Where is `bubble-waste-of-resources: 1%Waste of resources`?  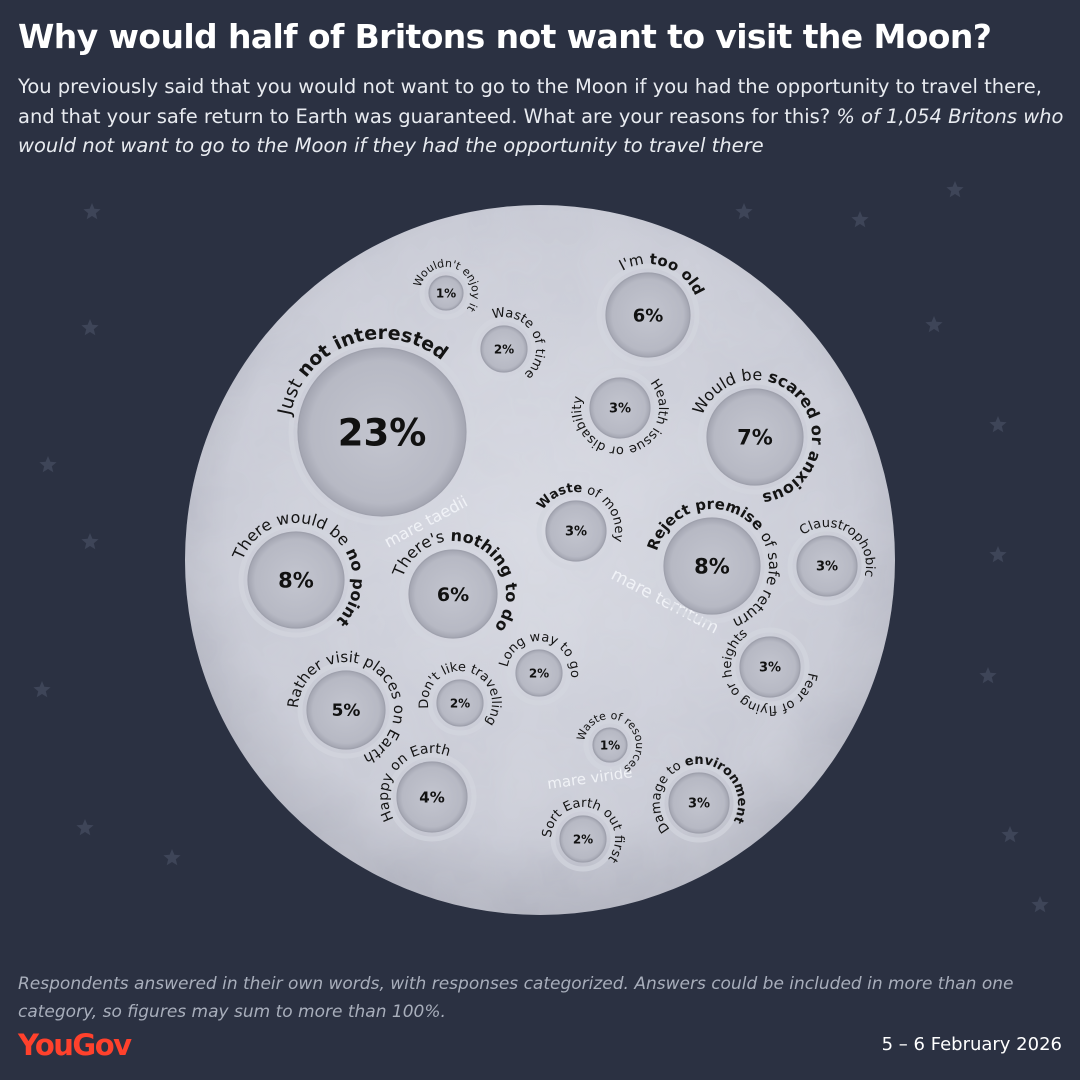
bubble-waste-of-resources: 1%Waste of resources is located at coordinates (610, 742).